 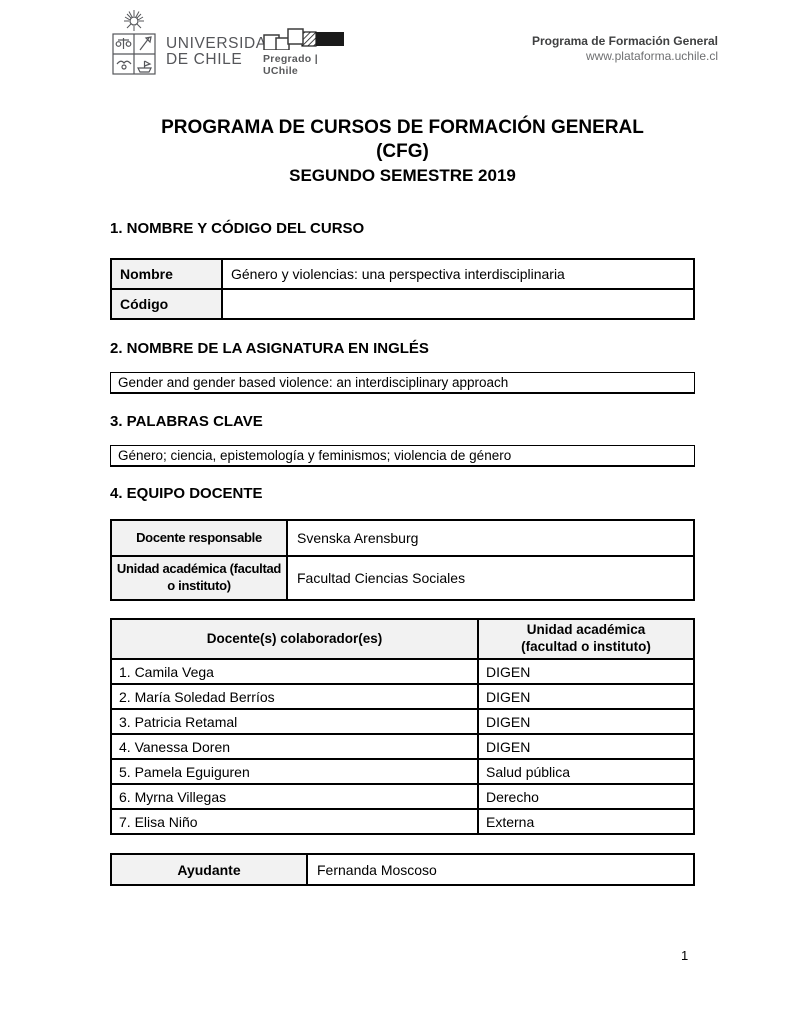 I want to click on codigo-label: Código, so click(x=166, y=304).